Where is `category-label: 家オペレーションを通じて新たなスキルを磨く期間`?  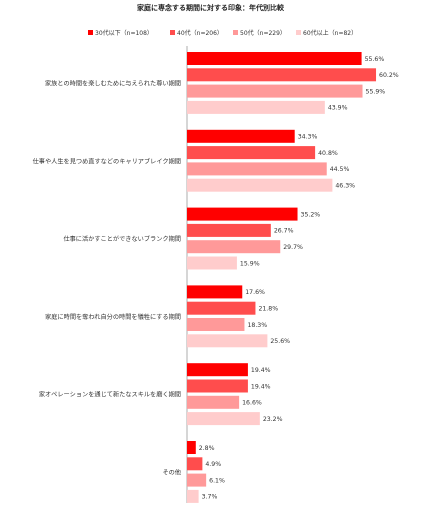
category-label: 家オペレーションを通じて新たなスキルを磨く期間 is located at coordinates (110, 395).